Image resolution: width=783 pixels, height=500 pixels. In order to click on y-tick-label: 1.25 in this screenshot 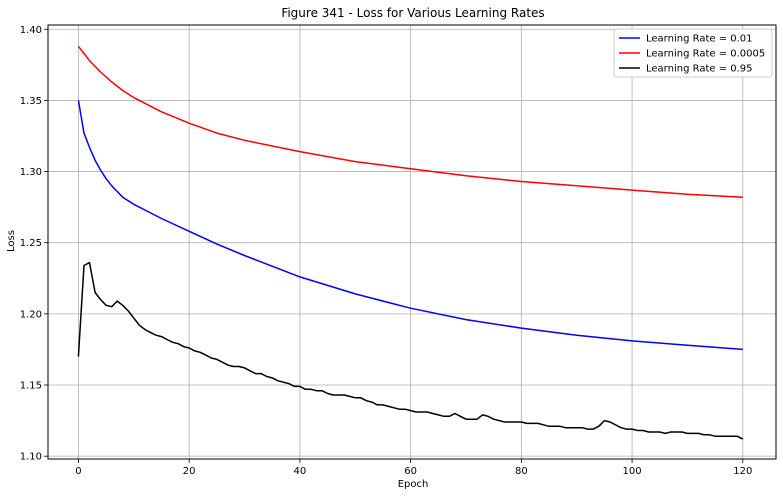, I will do `click(31, 243)`.